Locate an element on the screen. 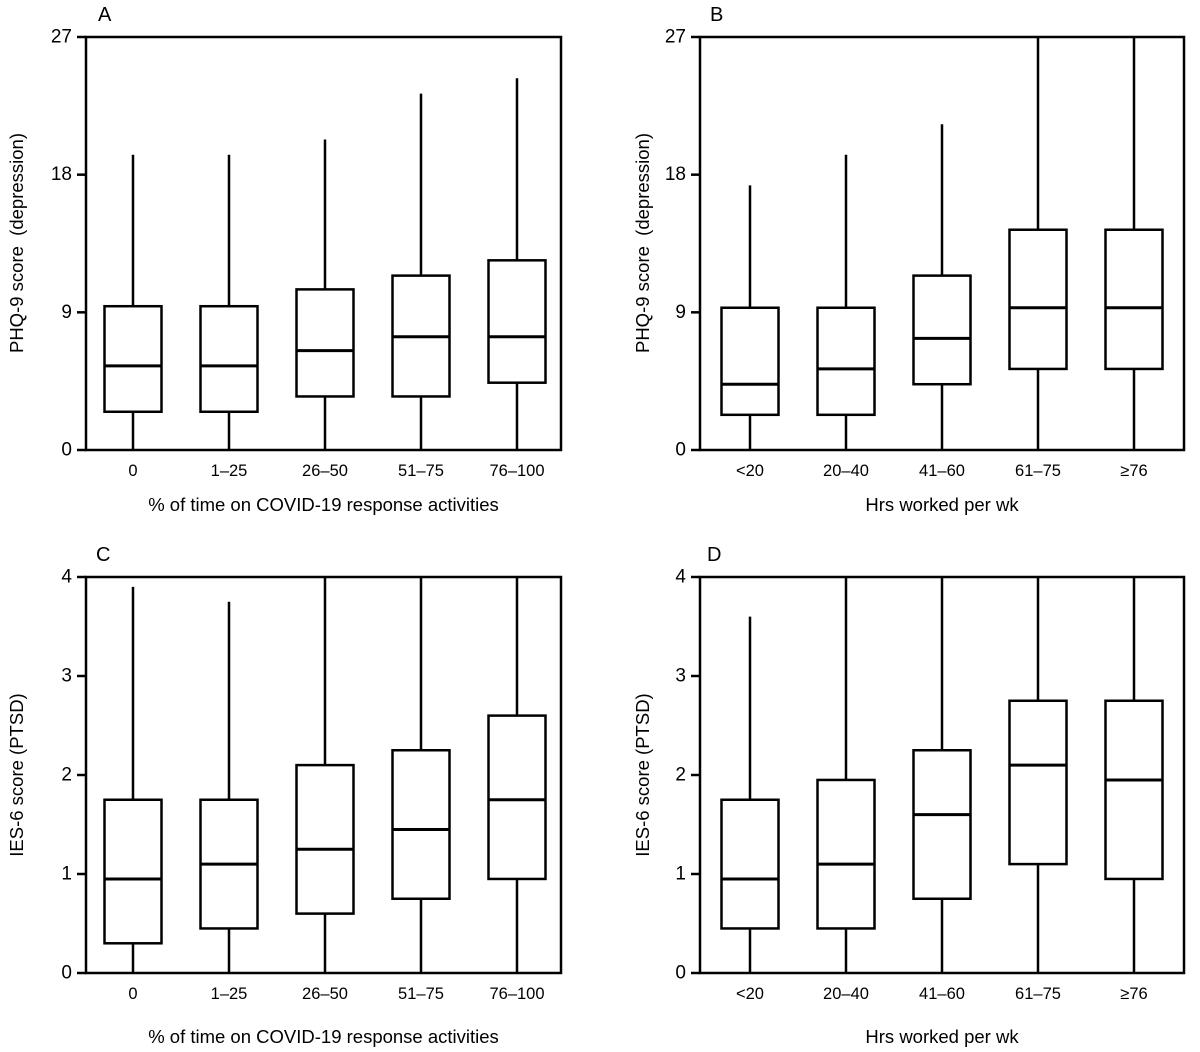  category-label-a: 0 is located at coordinates (132, 471).